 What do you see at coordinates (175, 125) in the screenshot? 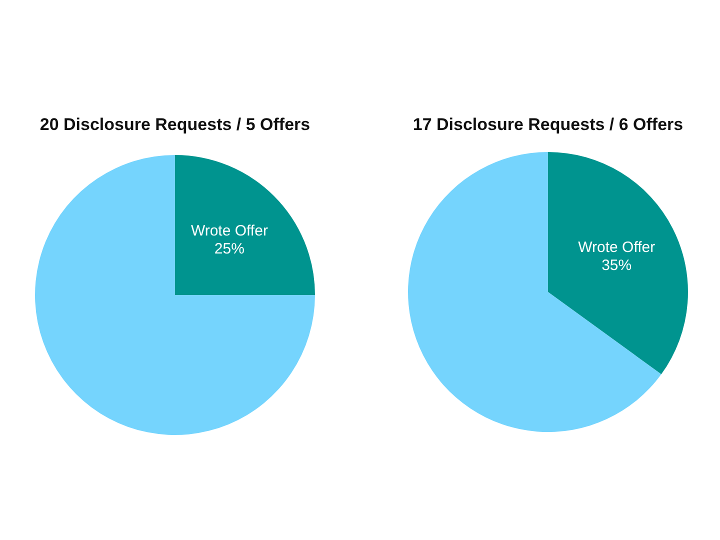
I see `chart-title: 20 Disclosure Requests / 5 Offers` at bounding box center [175, 125].